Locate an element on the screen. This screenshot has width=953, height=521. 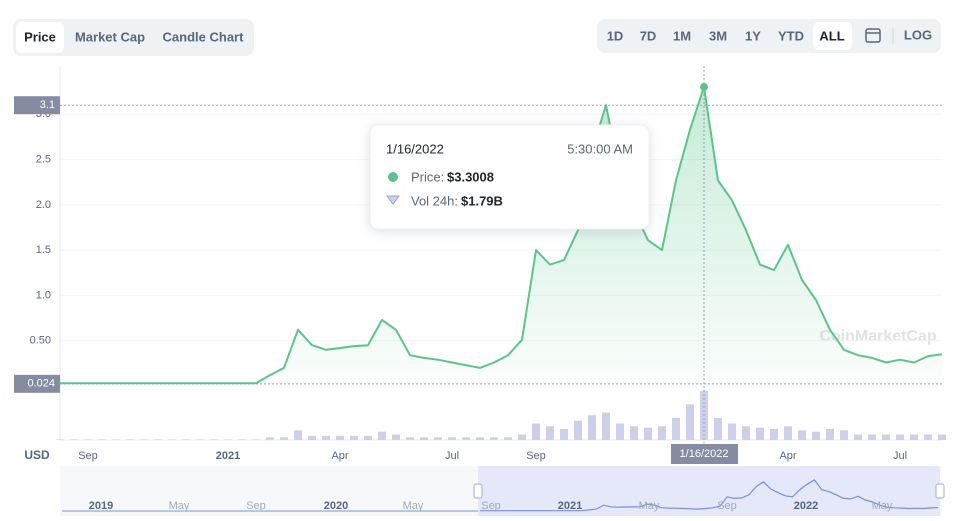
tab: Market Cap is located at coordinates (110, 36).